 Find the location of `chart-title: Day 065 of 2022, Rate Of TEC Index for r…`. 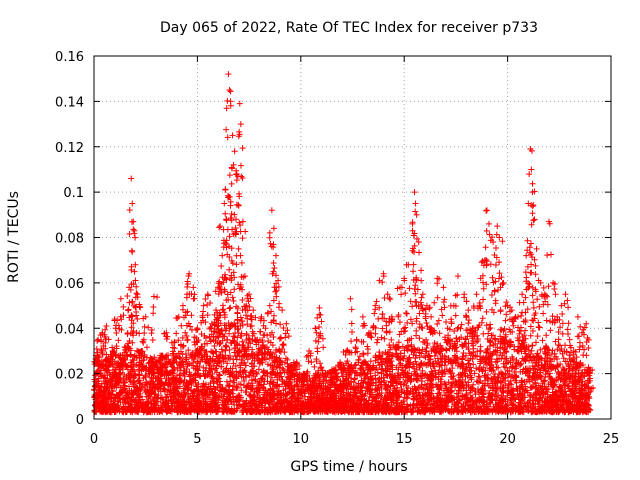

chart-title: Day 065 of 2022, Rate Of TEC Index for r… is located at coordinates (349, 28).